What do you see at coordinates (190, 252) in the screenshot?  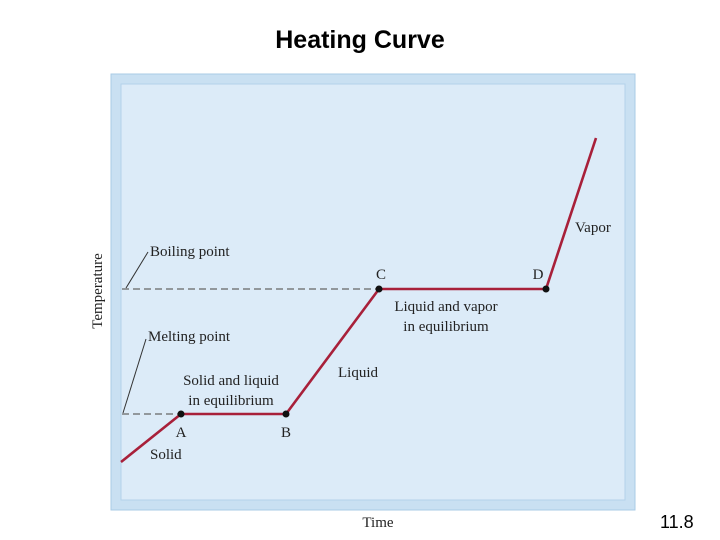 I see `boiling-point-label: Boiling point` at bounding box center [190, 252].